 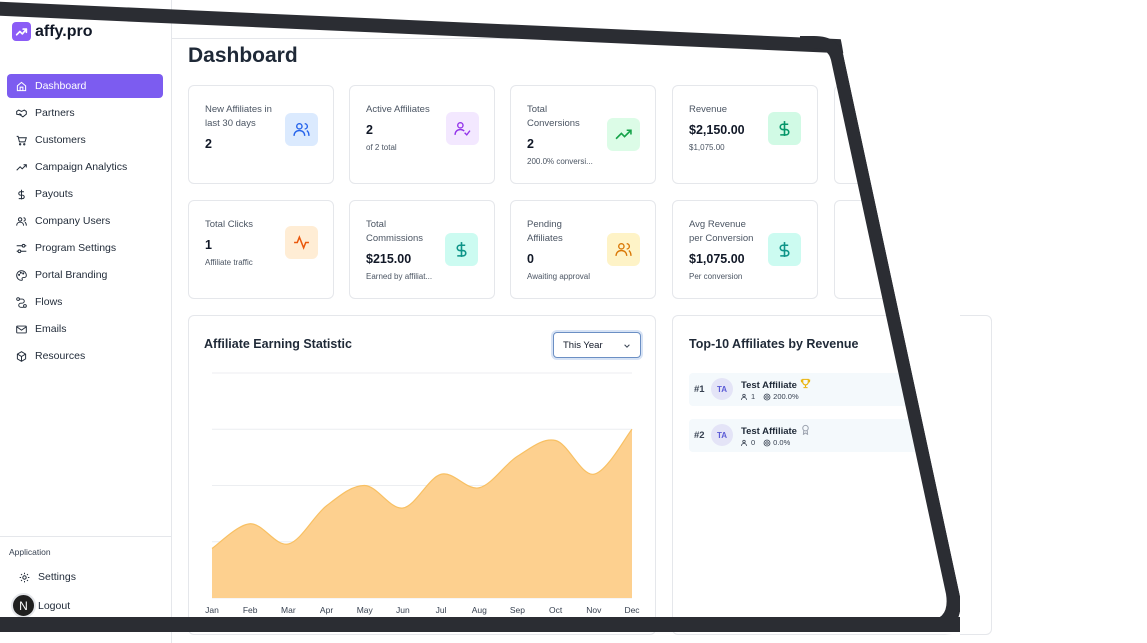 I want to click on sidebar-item-emails: Emails, so click(x=85, y=329).